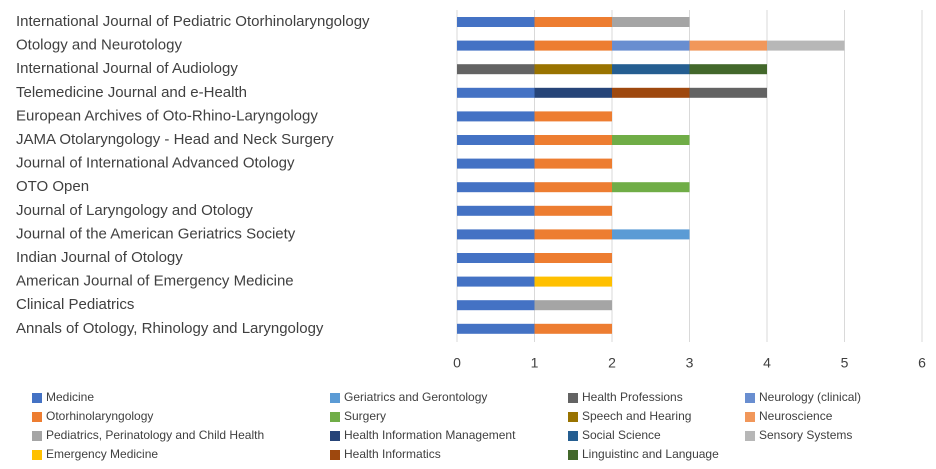  What do you see at coordinates (131, 92) in the screenshot?
I see `y-tick-label: Telemedicine Journal and e-Health` at bounding box center [131, 92].